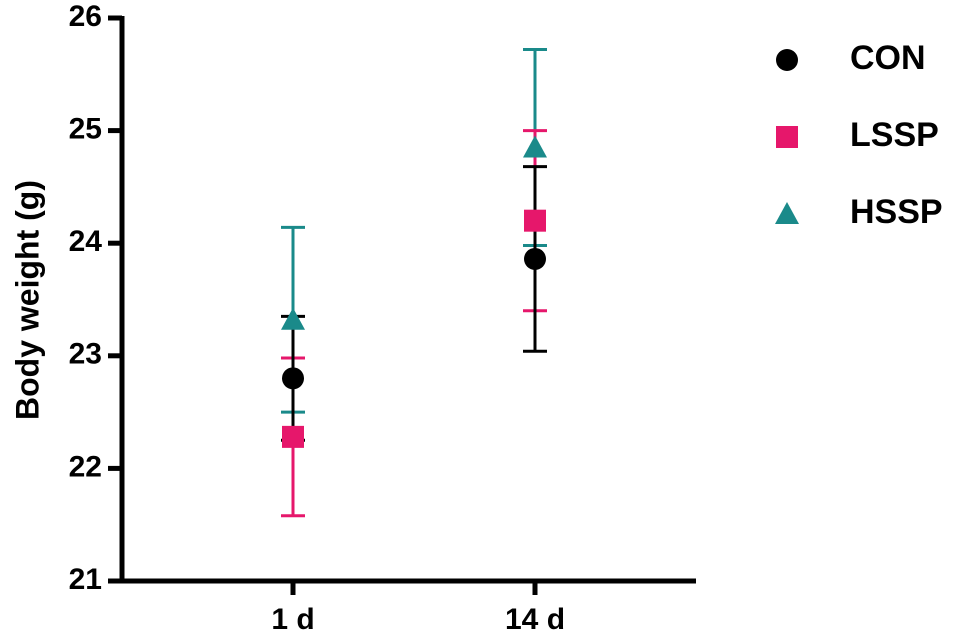  What do you see at coordinates (85, 466) in the screenshot?
I see `y-tick-label: 22` at bounding box center [85, 466].